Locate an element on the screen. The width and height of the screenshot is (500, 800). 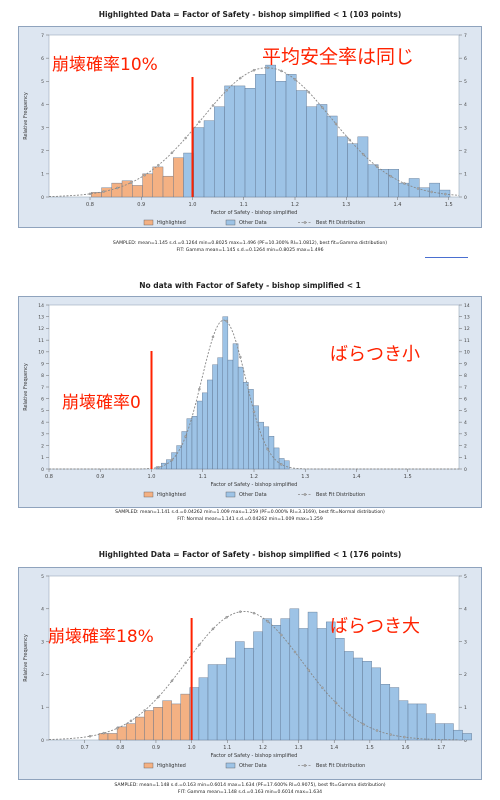
chart-3-annotation-left: 崩壊確率18% is located at coordinates (101, 637).